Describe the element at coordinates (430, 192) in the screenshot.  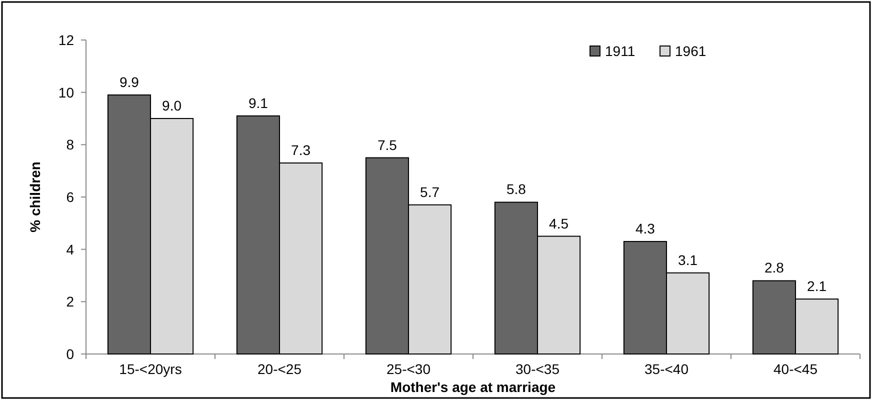
I see `data-label: 5.7` at that location.